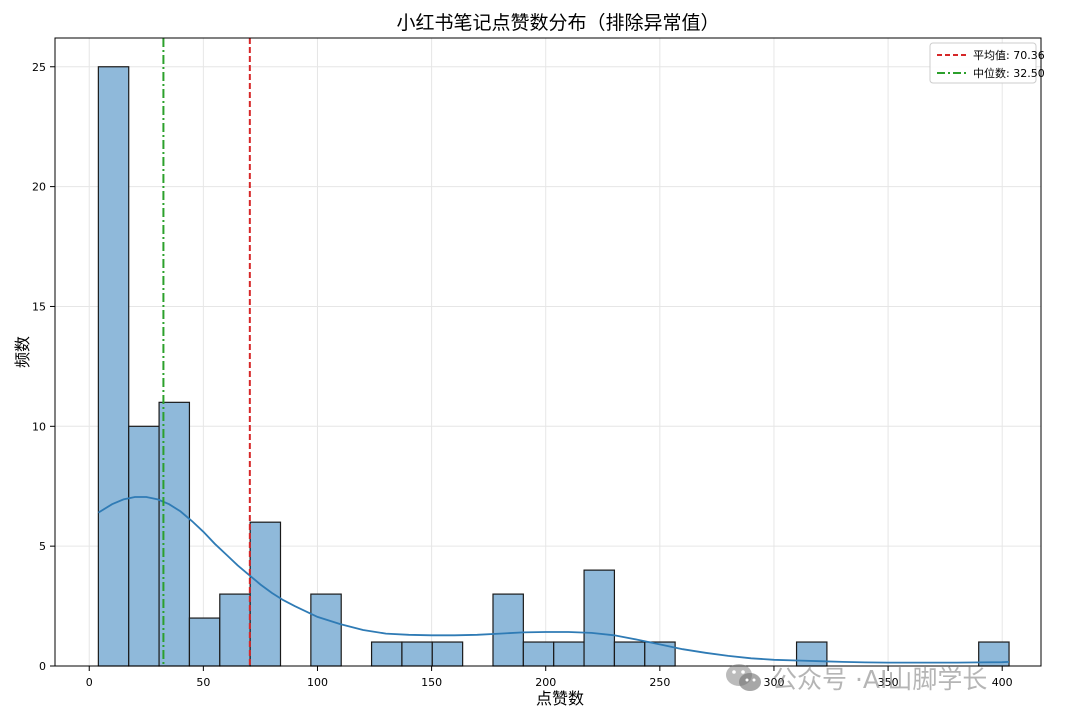 This screenshot has width=1080, height=720. Describe the element at coordinates (39, 187) in the screenshot. I see `y-tick-label: 20` at that location.